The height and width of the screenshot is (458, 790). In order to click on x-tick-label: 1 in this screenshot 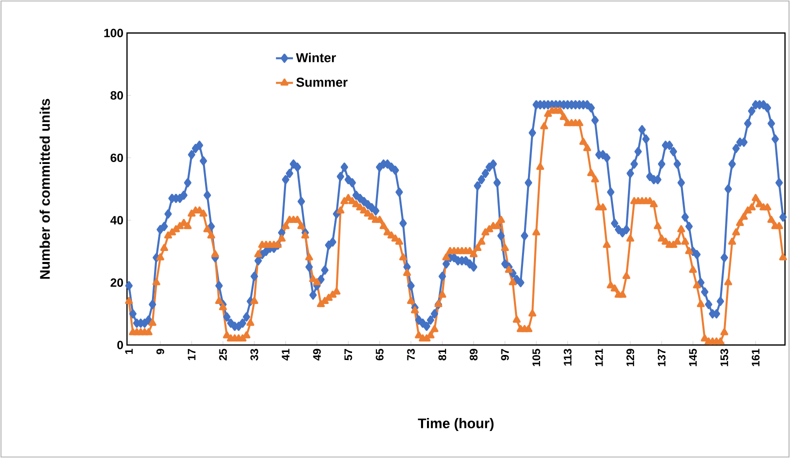, I will do `click(129, 351)`.